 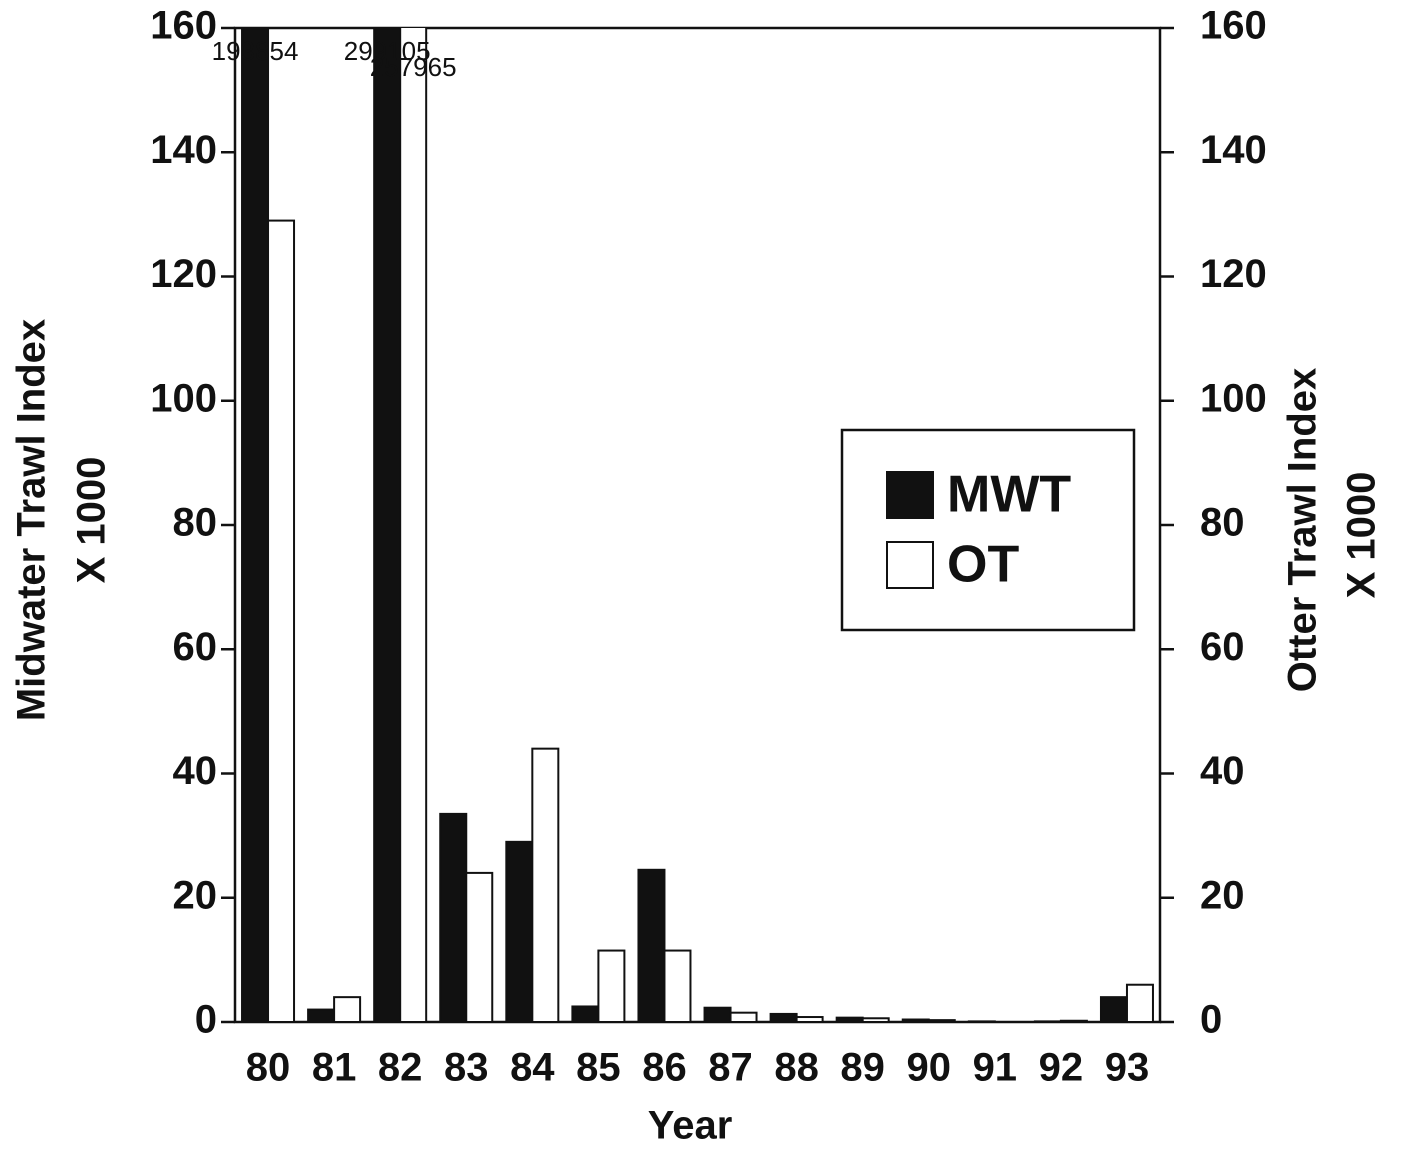 I want to click on y-axis-title: Midwater Trawl Index, so click(x=32, y=520).